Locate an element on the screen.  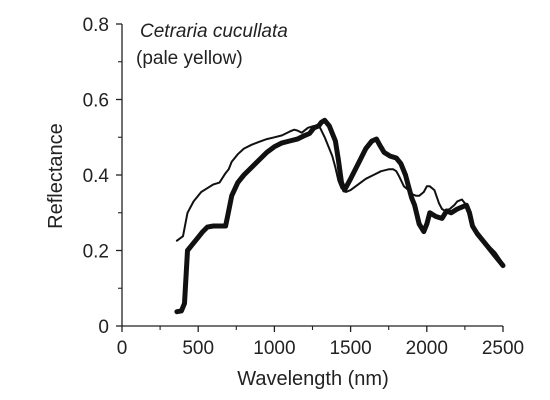
annotation-species: Cetraria cucullata is located at coordinates (214, 31).